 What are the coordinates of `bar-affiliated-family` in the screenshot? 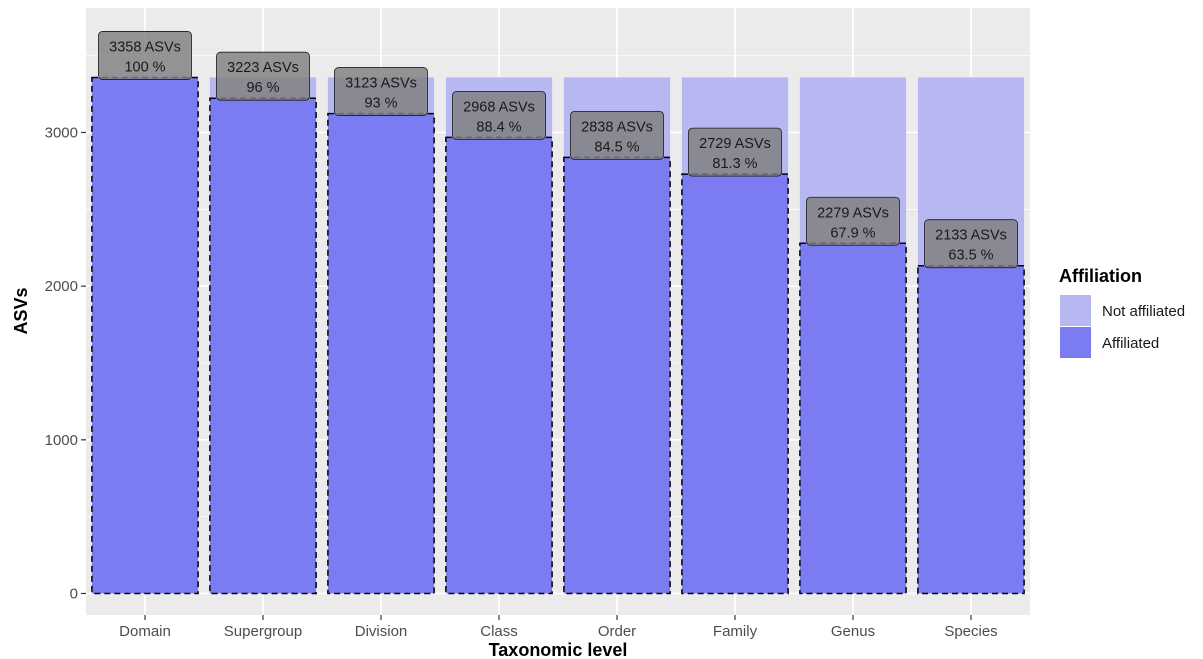 It's located at (735, 384).